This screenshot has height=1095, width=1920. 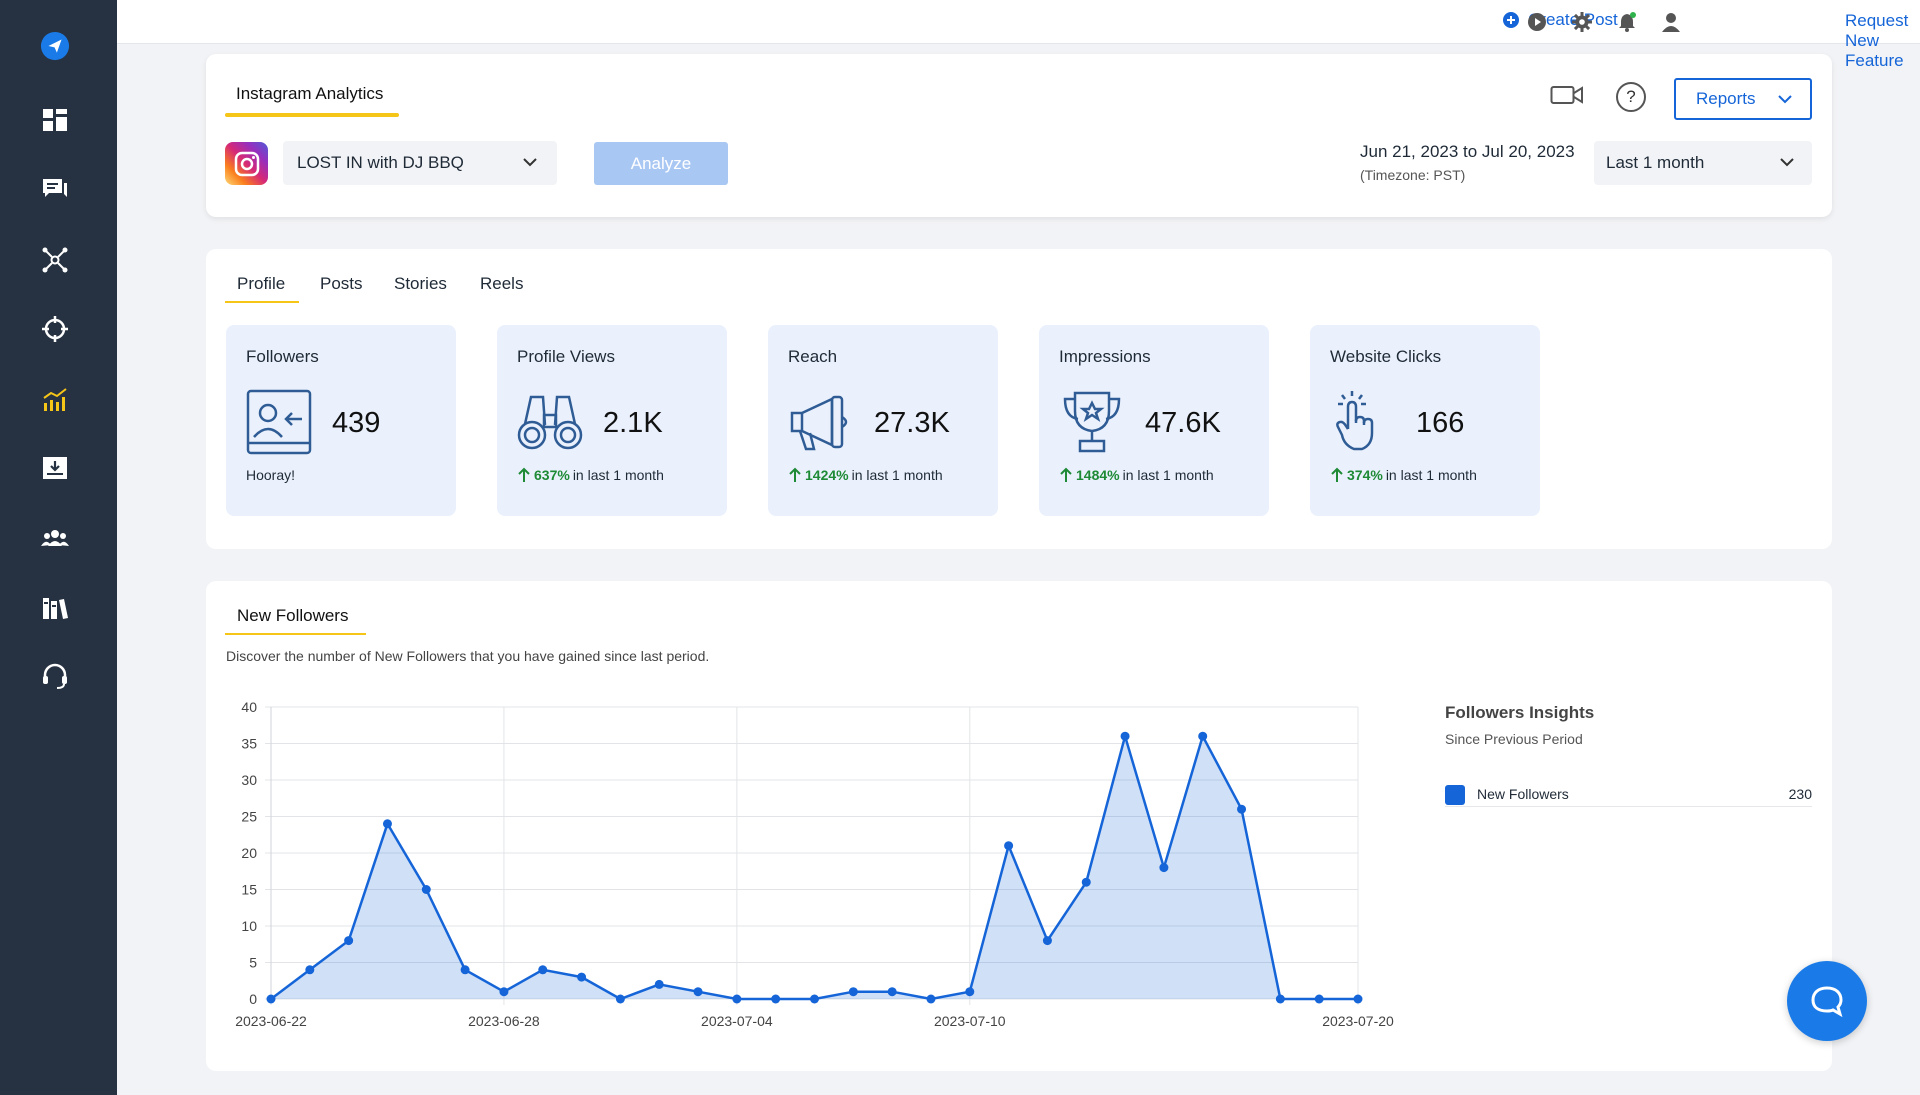 What do you see at coordinates (55, 189) in the screenshot?
I see `messages-icon` at bounding box center [55, 189].